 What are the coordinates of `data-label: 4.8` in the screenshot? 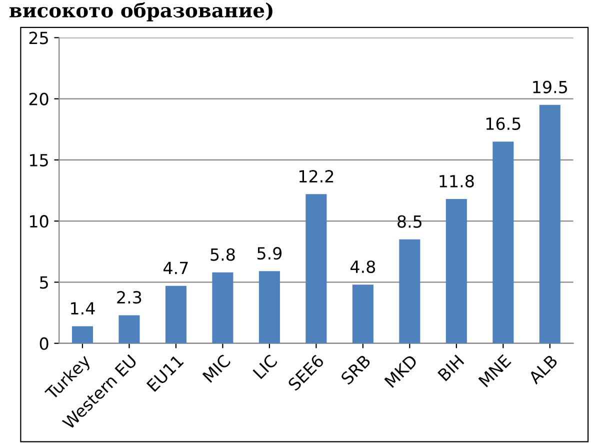 It's located at (363, 267).